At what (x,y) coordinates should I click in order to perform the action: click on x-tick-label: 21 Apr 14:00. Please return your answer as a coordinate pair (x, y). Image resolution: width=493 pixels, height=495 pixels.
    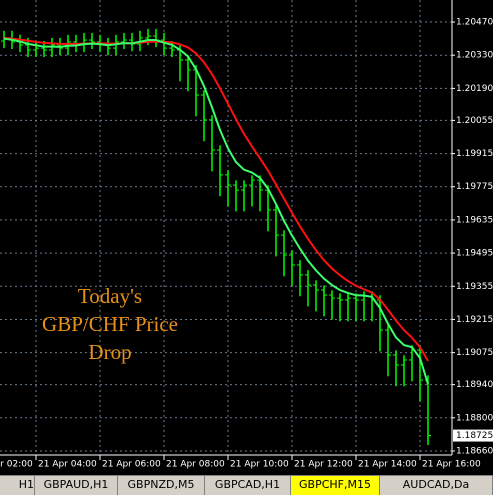
    Looking at the image, I should click on (387, 465).